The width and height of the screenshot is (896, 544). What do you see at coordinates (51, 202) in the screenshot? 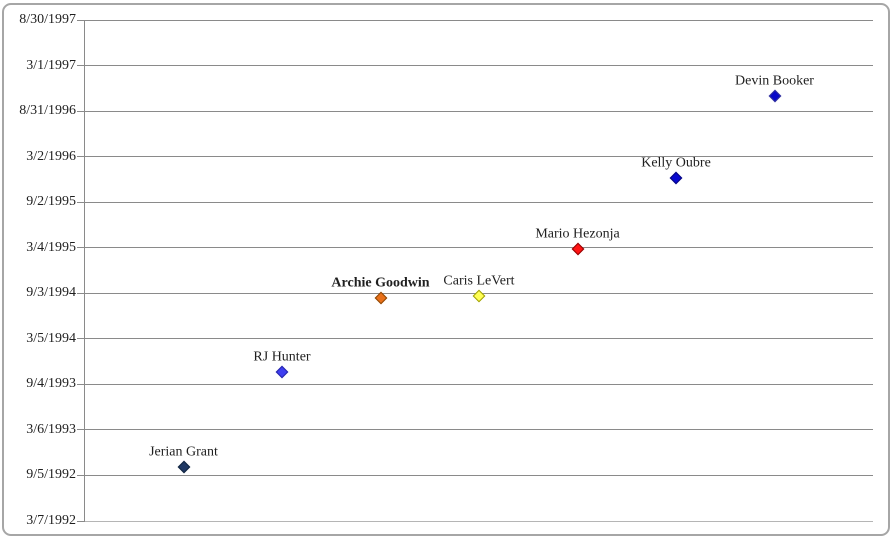
I see `y-axis-tick-label: 9/2/1995` at bounding box center [51, 202].